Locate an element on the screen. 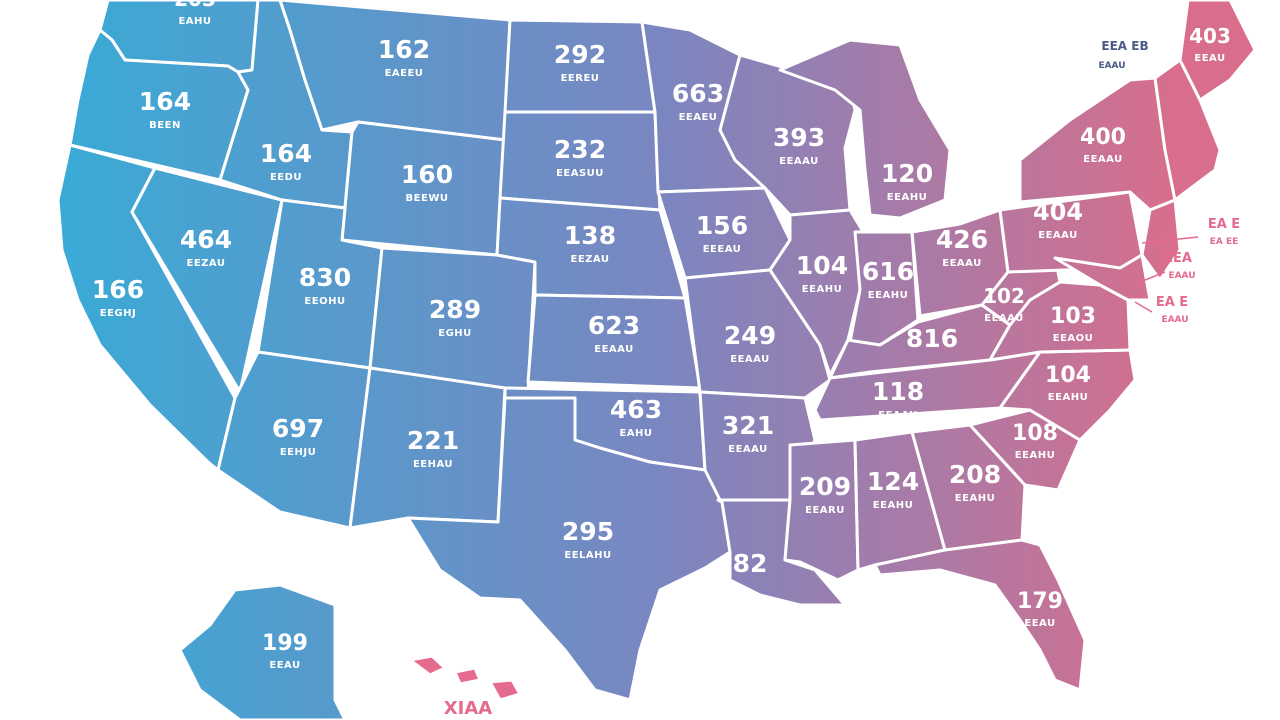 The image size is (1280, 720). state-md is located at coordinates (1102, 277).